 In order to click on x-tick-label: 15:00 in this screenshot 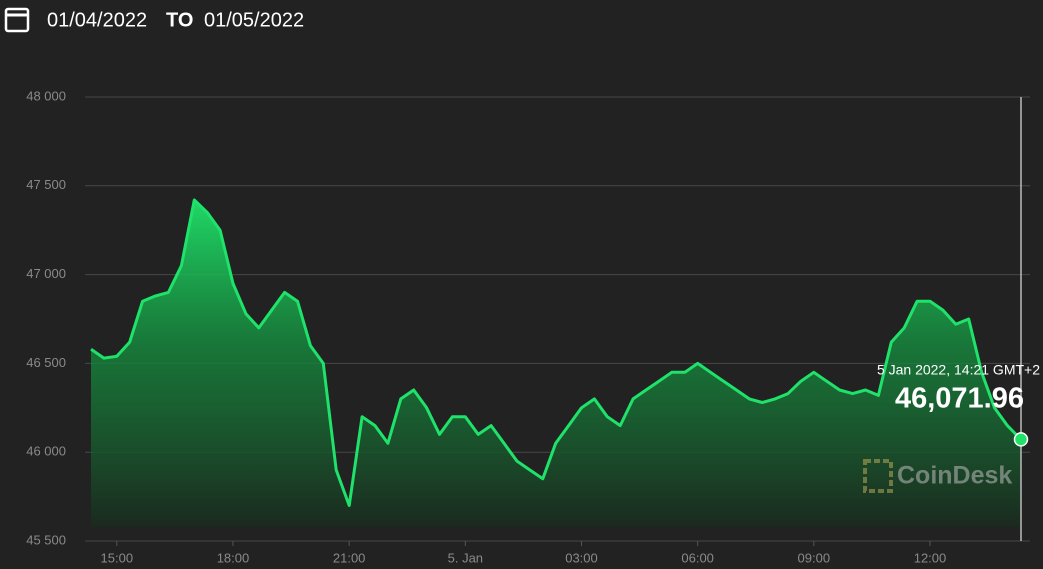, I will do `click(117, 557)`.